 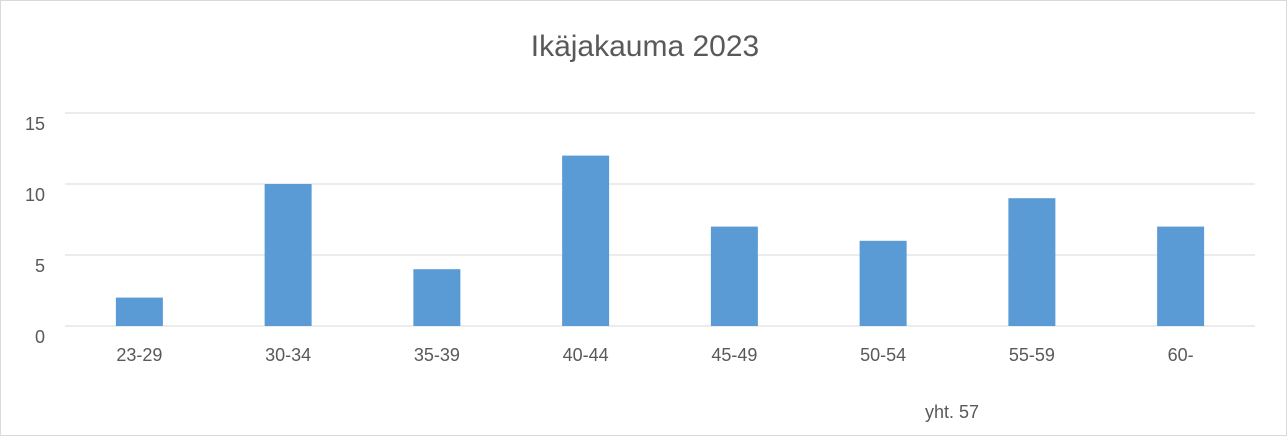 I want to click on x-tick-label: 23-29, so click(x=139, y=355).